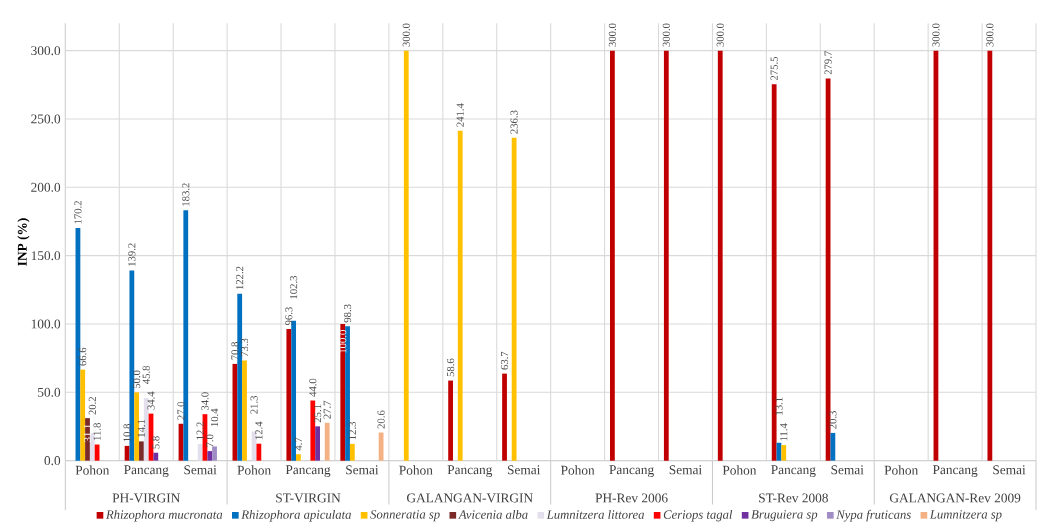 The image size is (1044, 530). Describe the element at coordinates (46, 324) in the screenshot. I see `y-tick-label: 100.0` at that location.